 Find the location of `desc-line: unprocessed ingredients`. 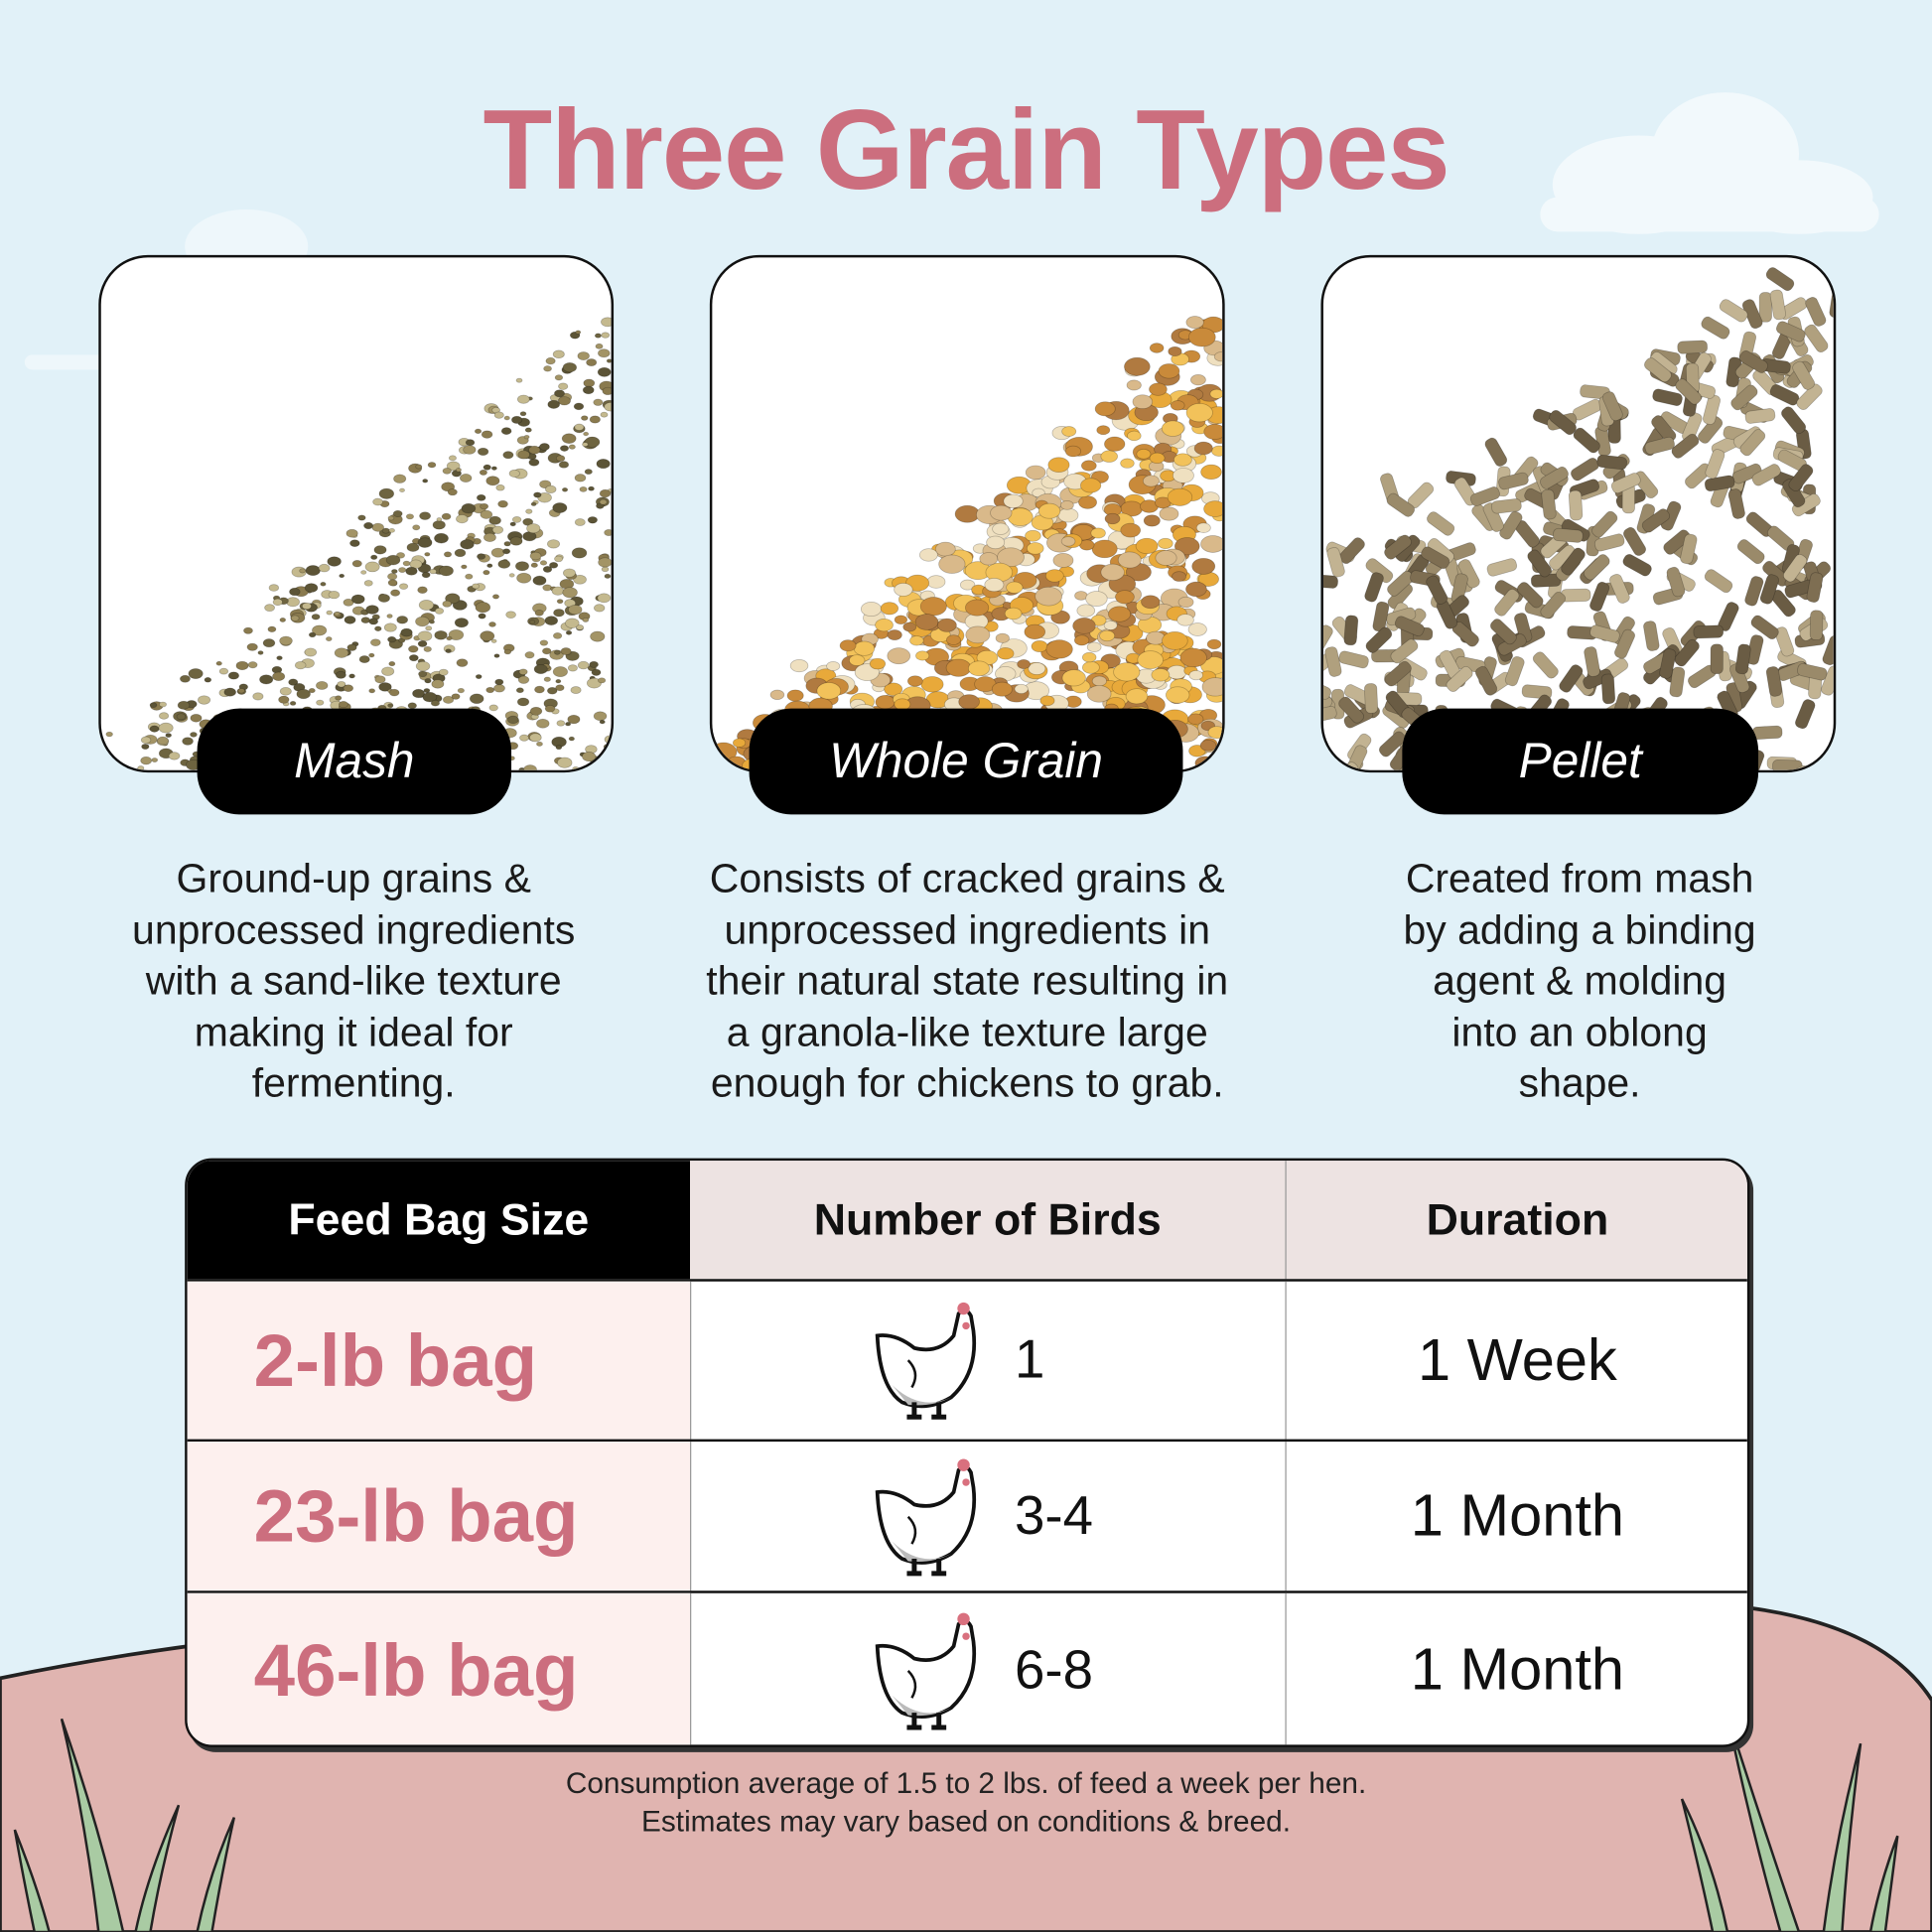

desc-line: unprocessed ingredients is located at coordinates (354, 929).